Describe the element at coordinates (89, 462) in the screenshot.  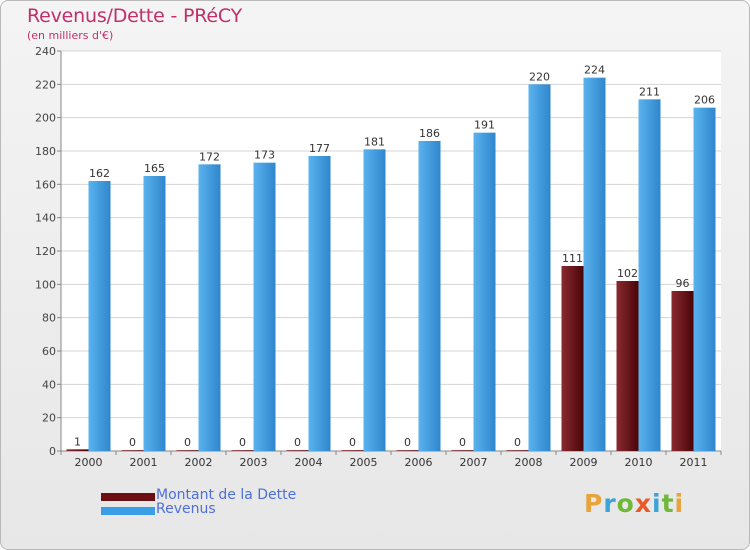
I see `x-tick-label: 2000` at that location.